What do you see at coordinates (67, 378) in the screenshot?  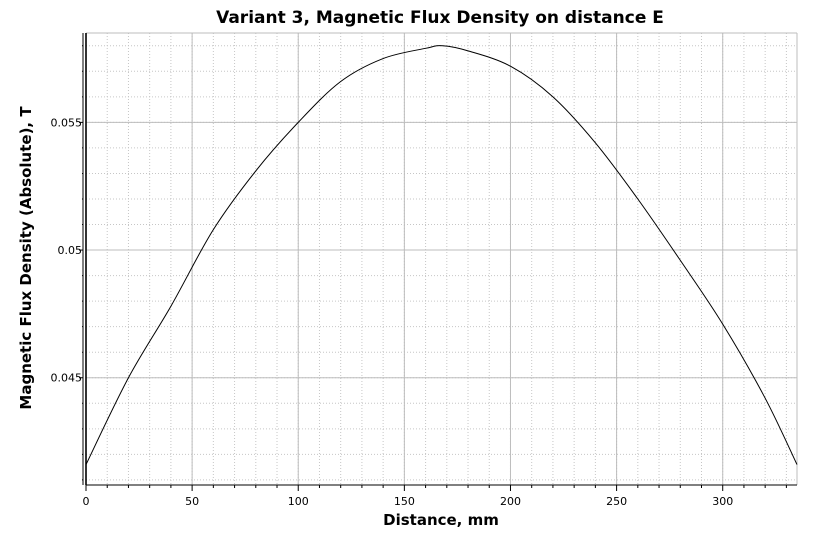 I see `y-tick-label: 0.045` at bounding box center [67, 378].